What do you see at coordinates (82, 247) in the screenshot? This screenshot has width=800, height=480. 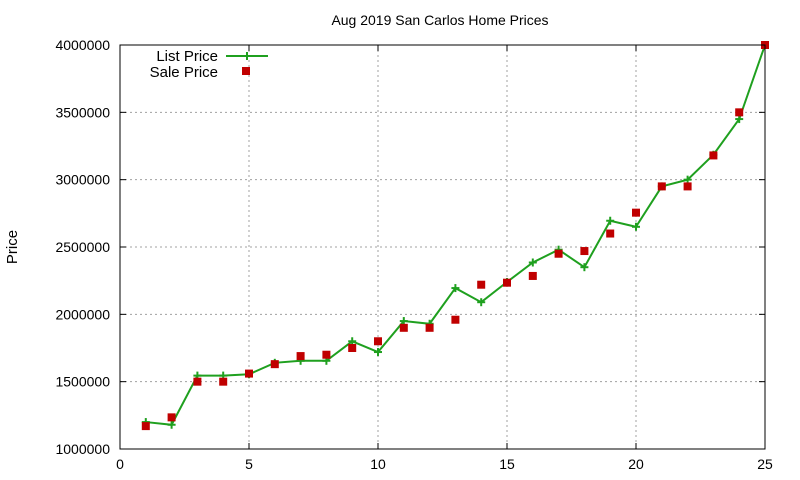 I see `y-tick-label: 2500000` at bounding box center [82, 247].